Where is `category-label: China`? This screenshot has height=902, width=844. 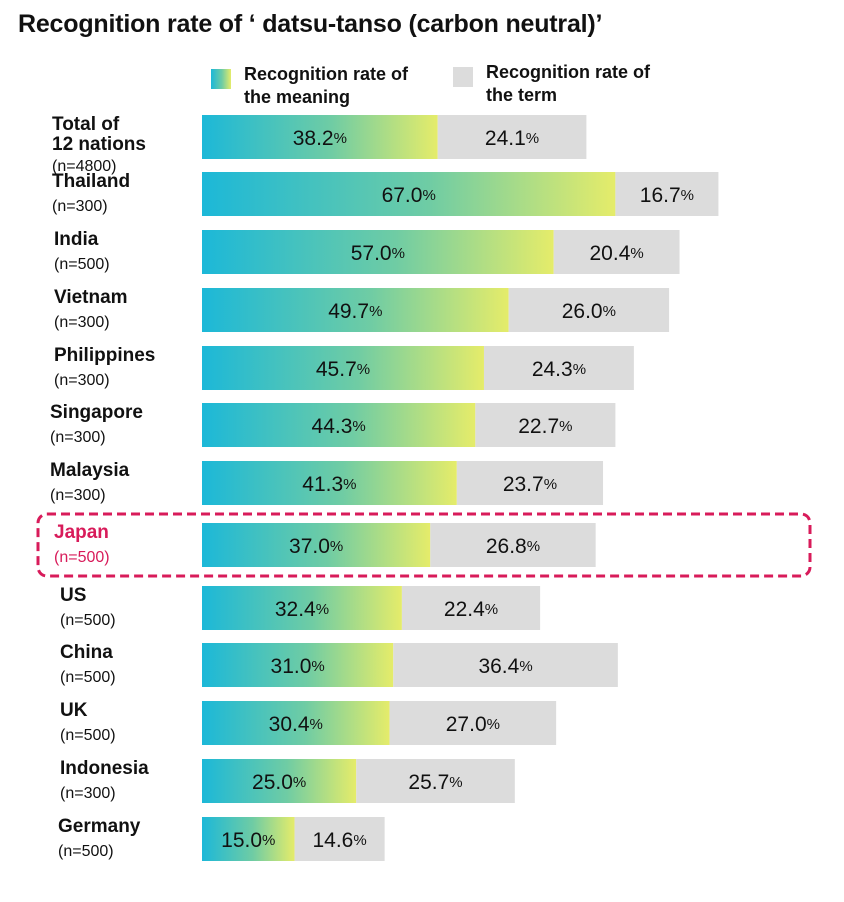
category-label: China is located at coordinates (86, 652).